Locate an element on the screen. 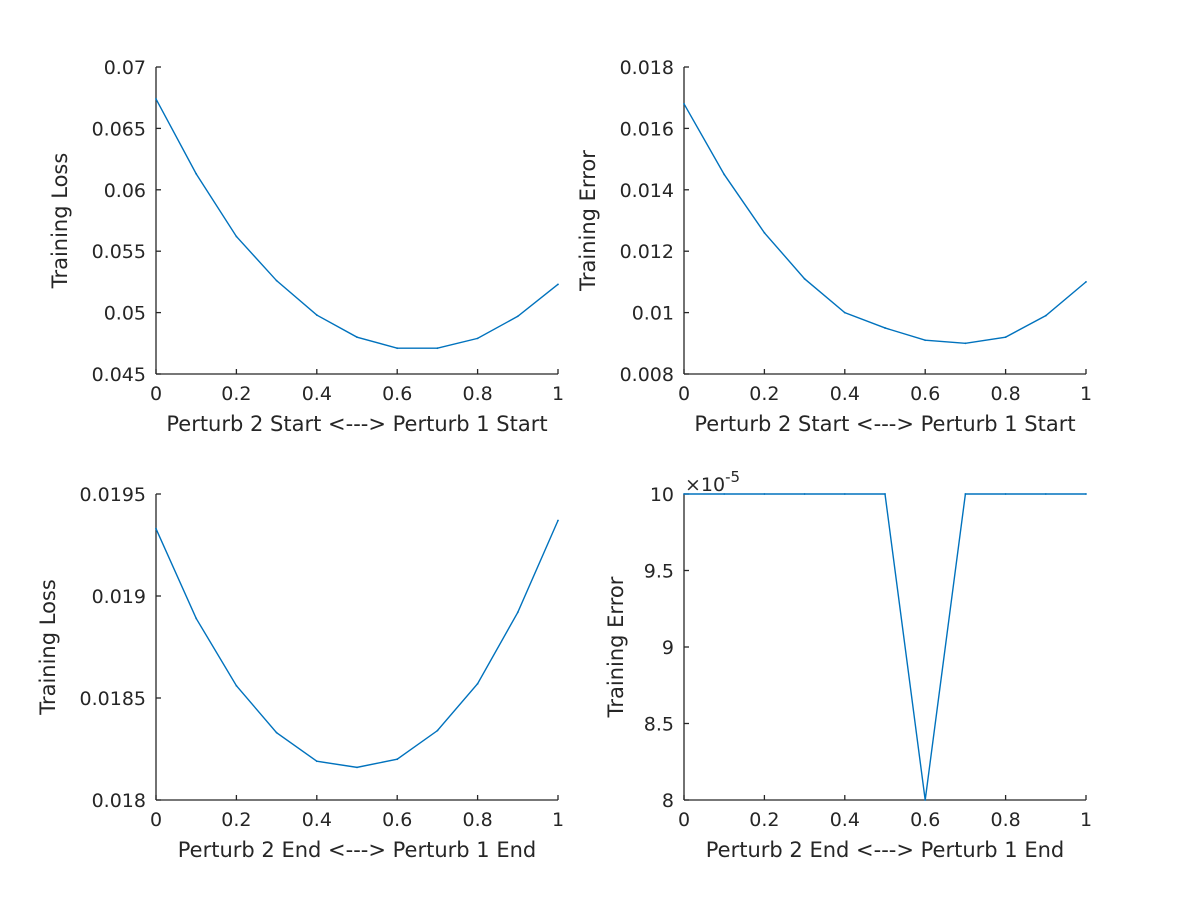 The height and width of the screenshot is (900, 1200). y-tick-label: 0.016 is located at coordinates (647, 129).